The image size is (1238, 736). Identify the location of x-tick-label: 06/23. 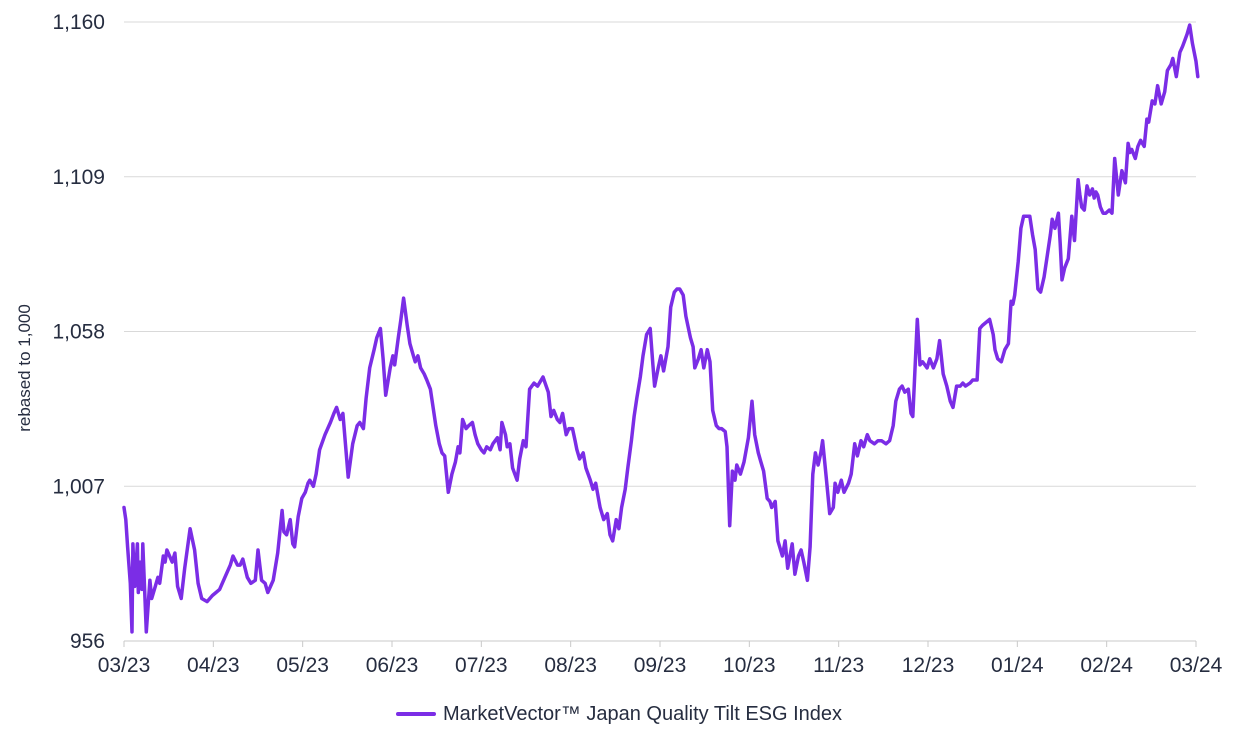
(392, 665).